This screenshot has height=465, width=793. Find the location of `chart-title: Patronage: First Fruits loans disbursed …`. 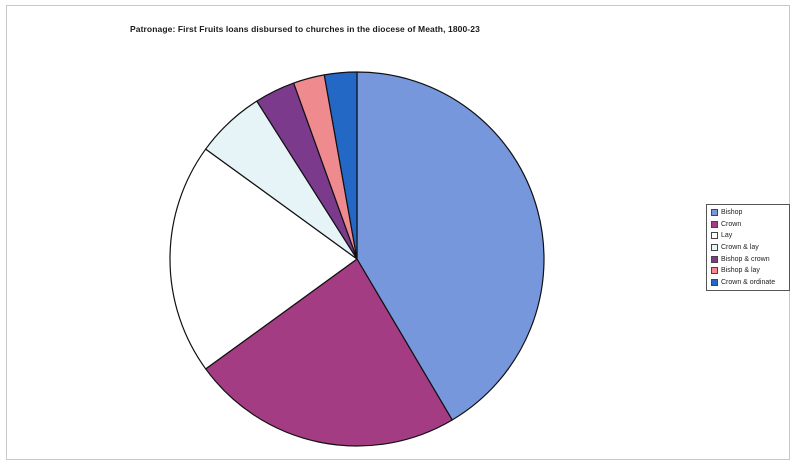

chart-title: Patronage: First Fruits loans disbursed … is located at coordinates (305, 29).